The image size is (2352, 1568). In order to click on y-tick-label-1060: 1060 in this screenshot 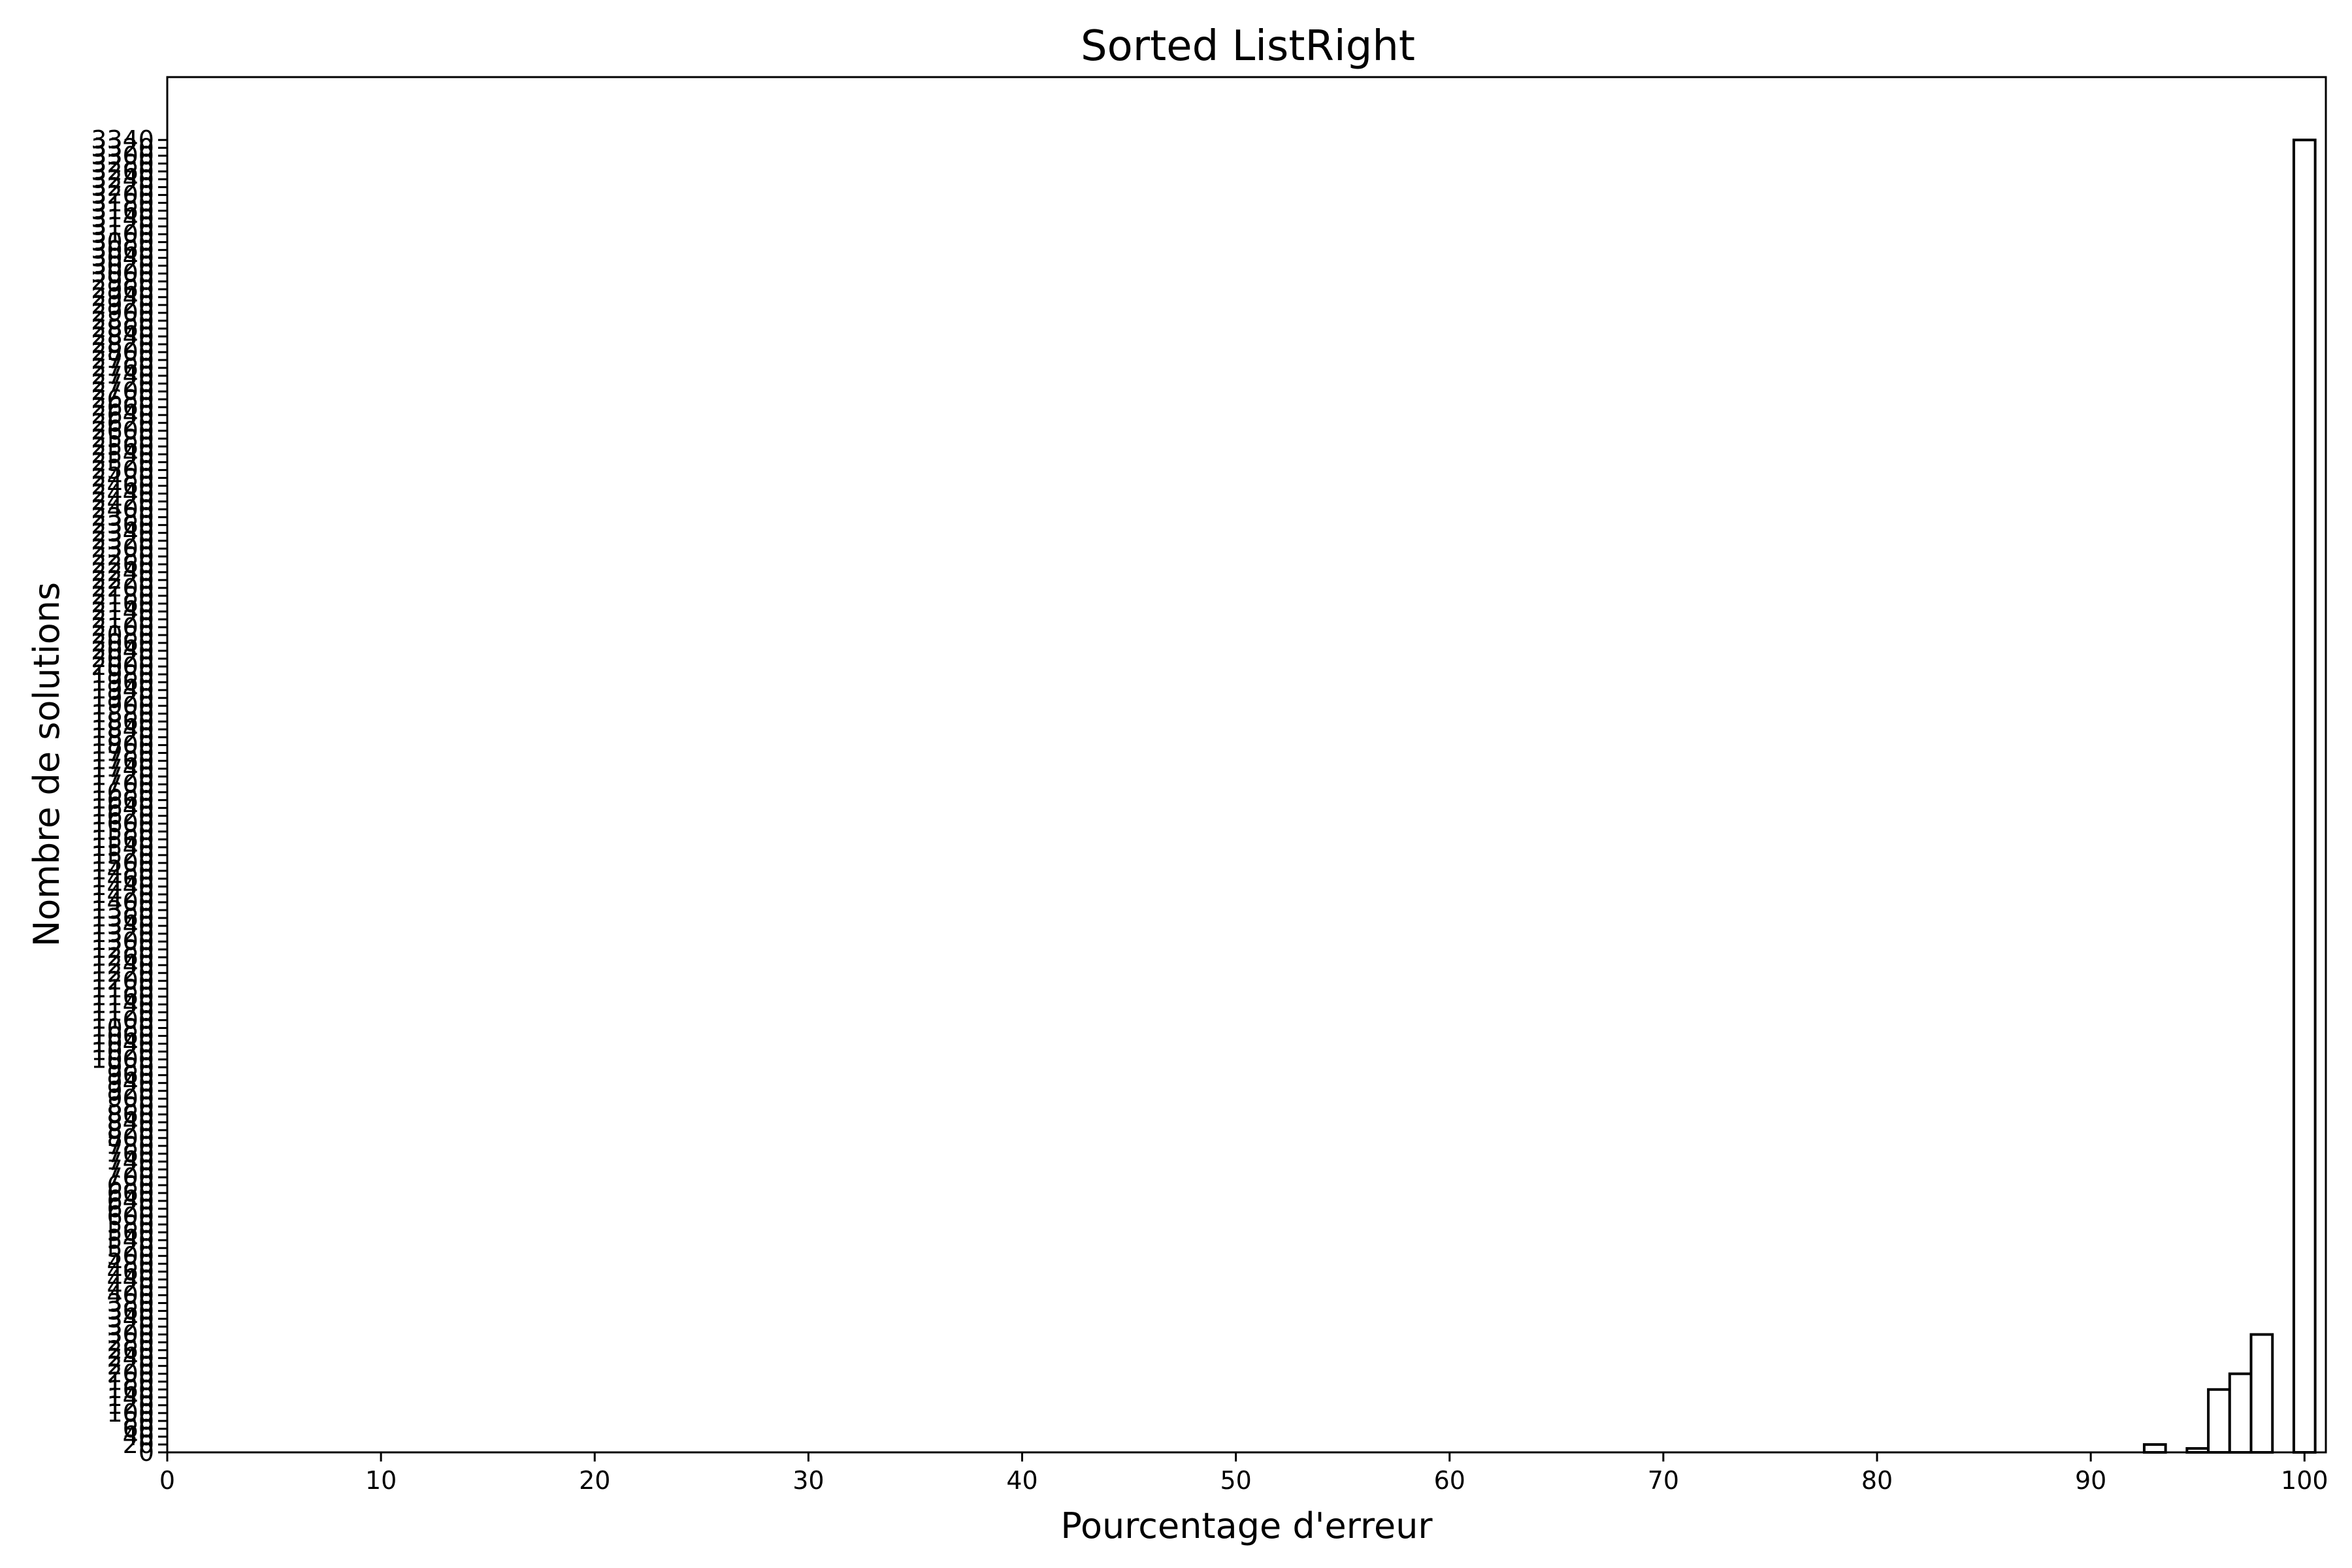, I will do `click(122, 1035)`.